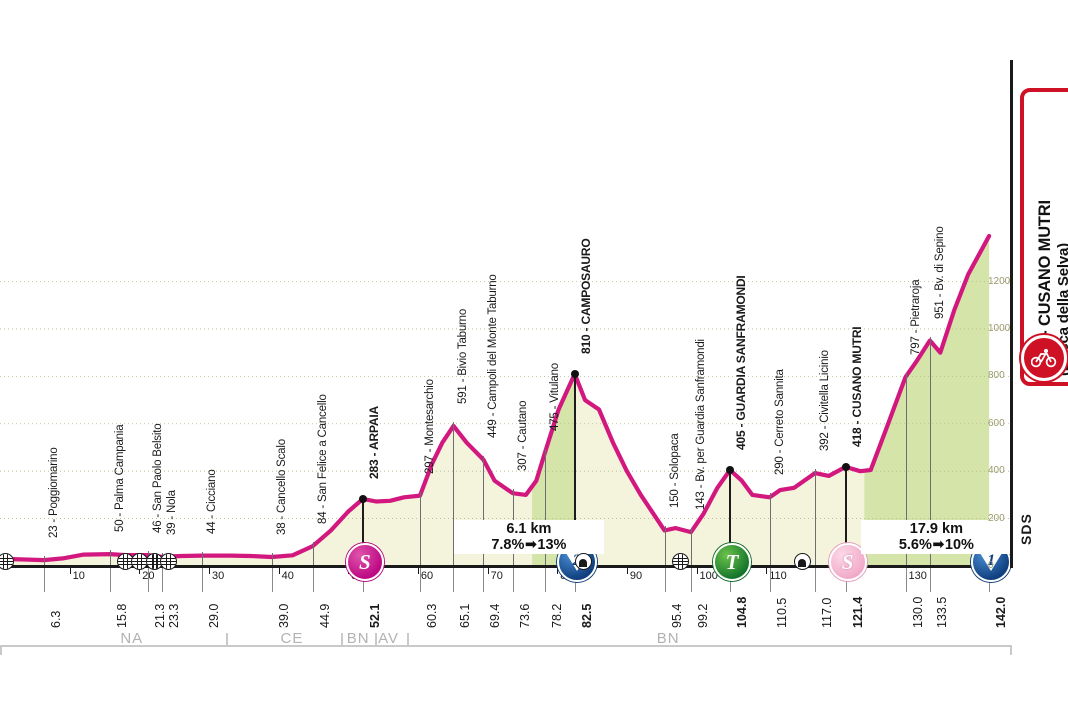 The width and height of the screenshot is (1068, 712). Describe the element at coordinates (427, 576) in the screenshot. I see `axis-tick-label: 60` at that location.